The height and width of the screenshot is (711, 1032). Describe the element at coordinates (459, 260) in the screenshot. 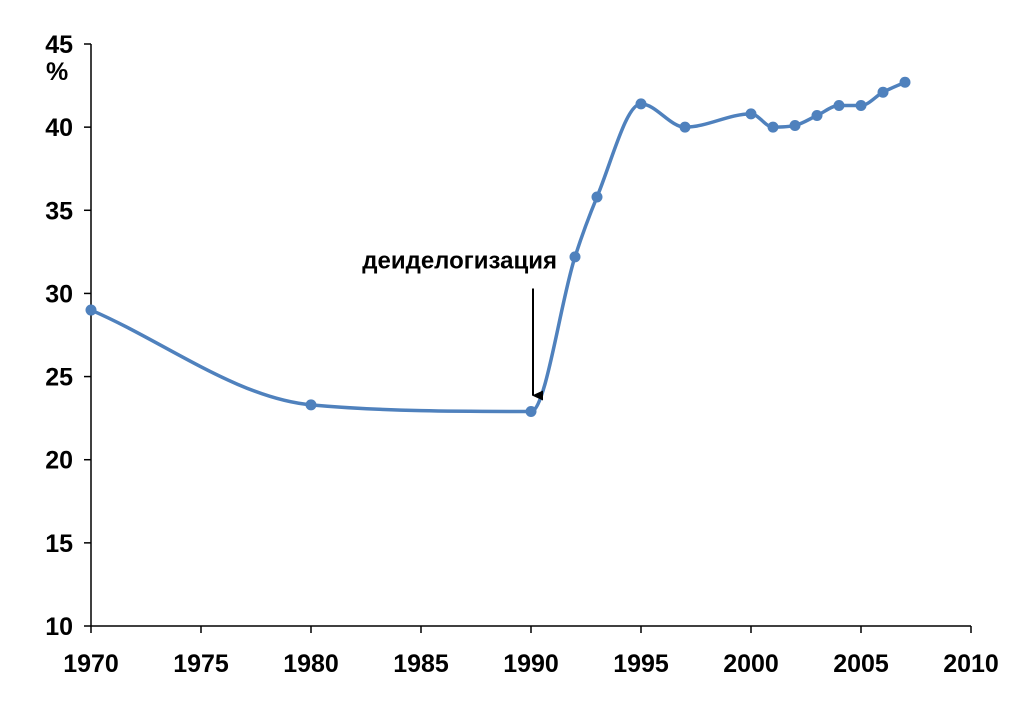

I see `annotation-label: деиделогизация` at that location.